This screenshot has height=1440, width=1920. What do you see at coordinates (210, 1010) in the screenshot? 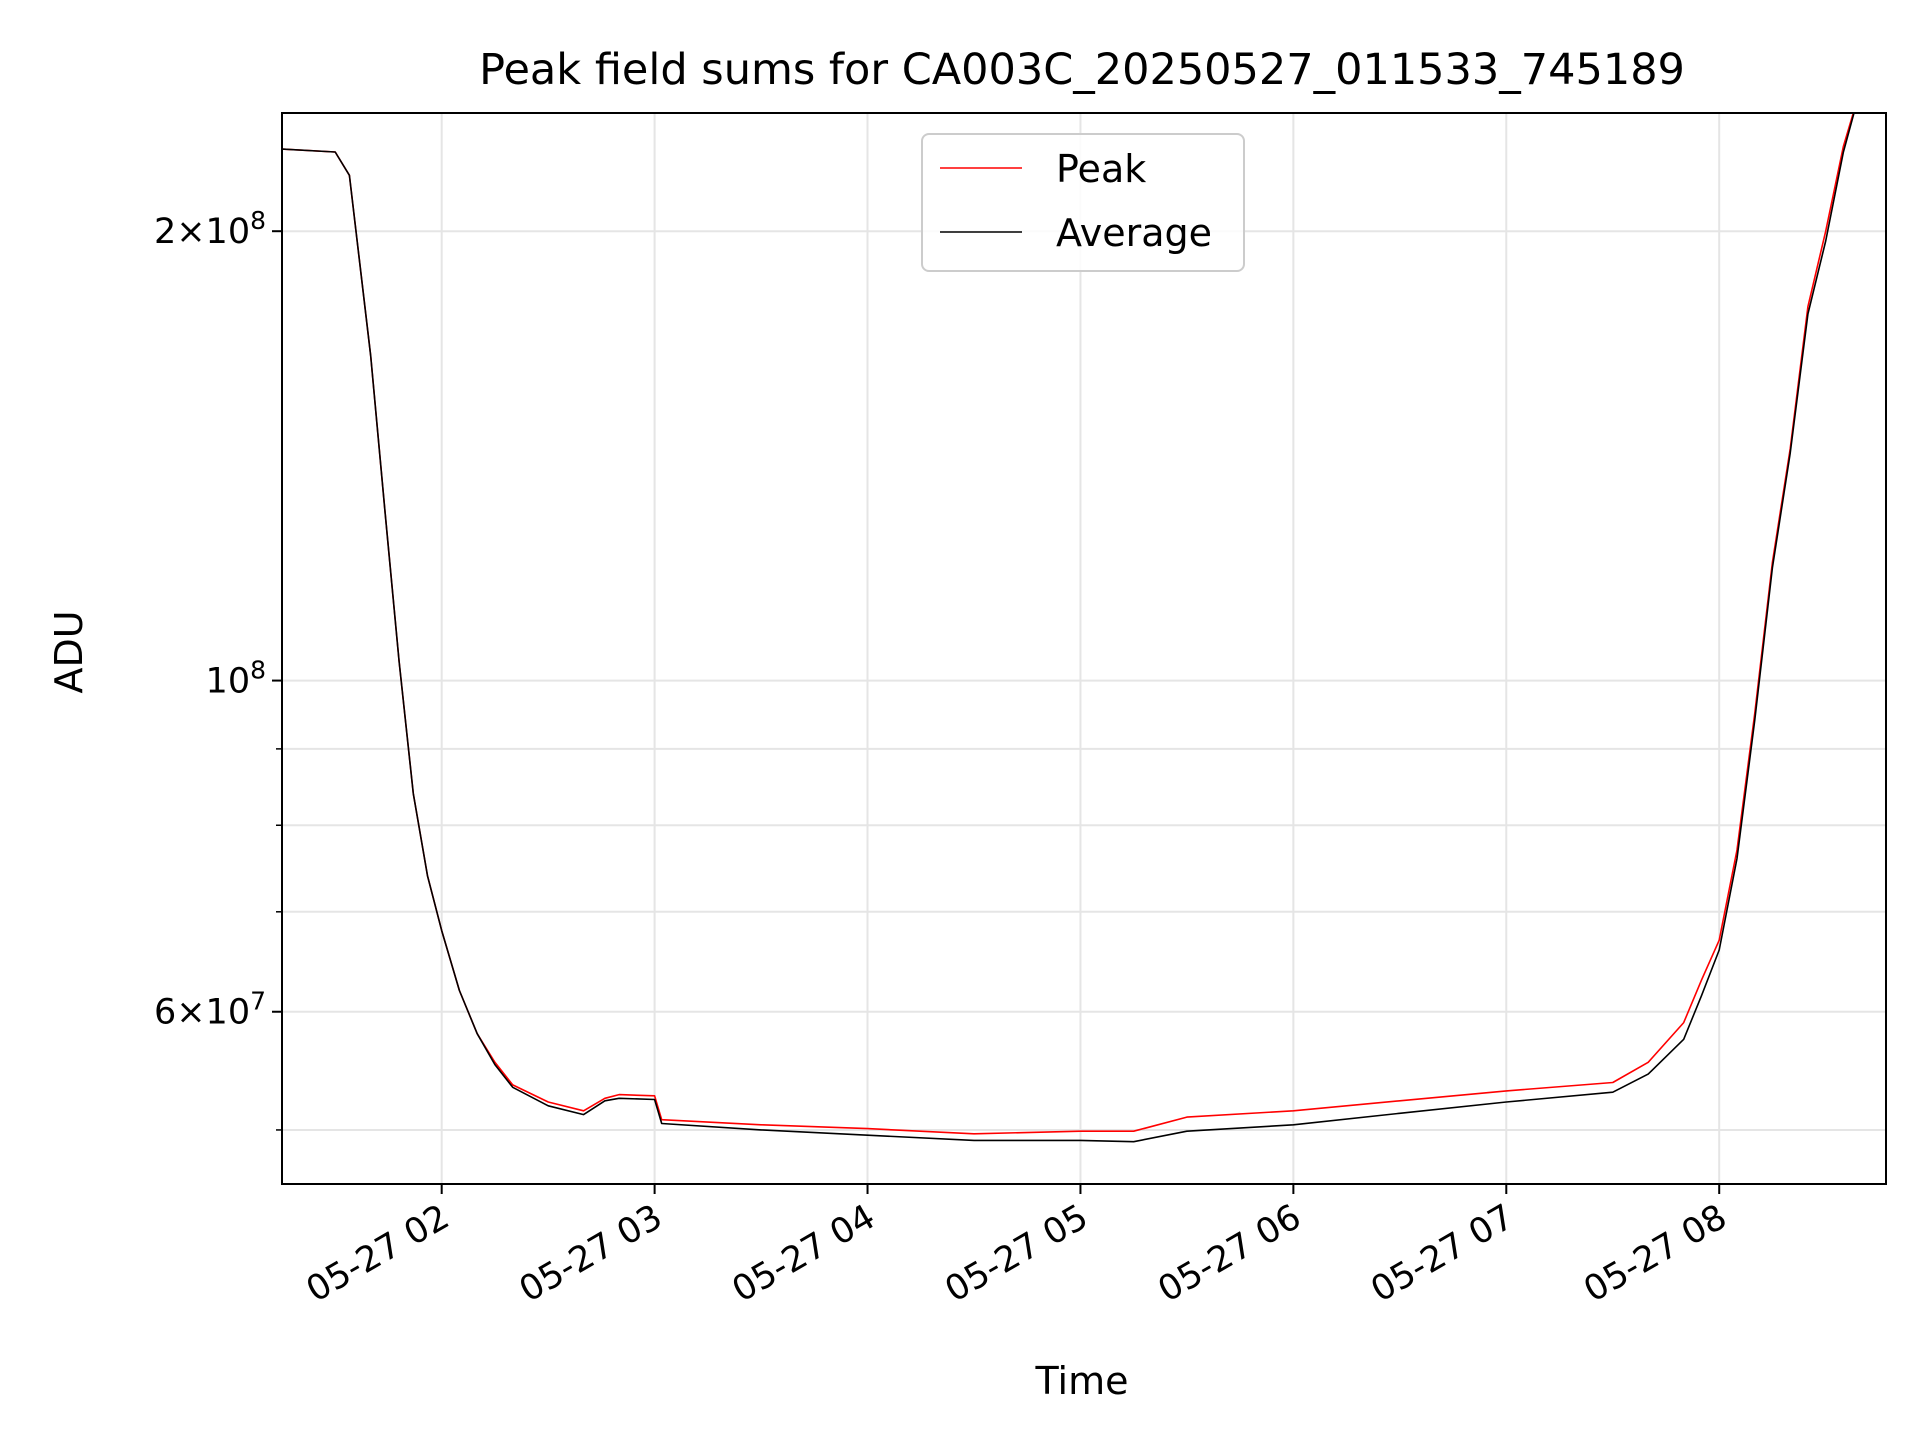
I see `y-tick-label: 6×107` at bounding box center [210, 1010].